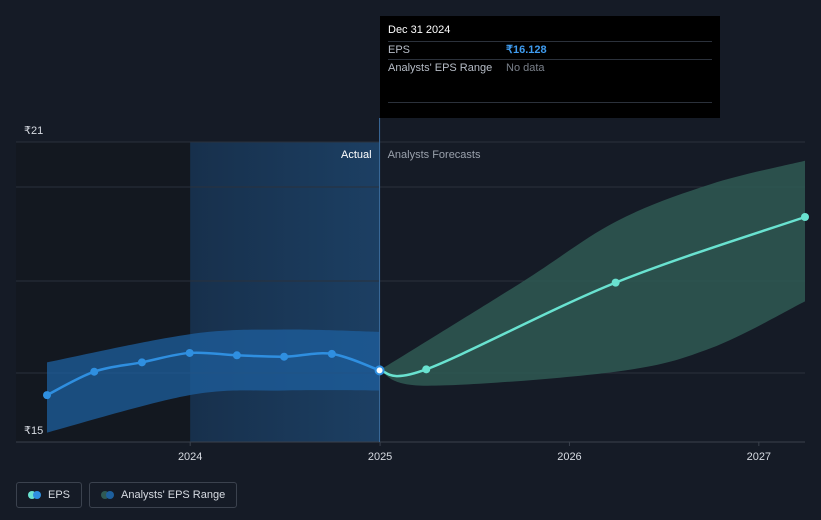  I want to click on highlight-band, so click(285, 292).